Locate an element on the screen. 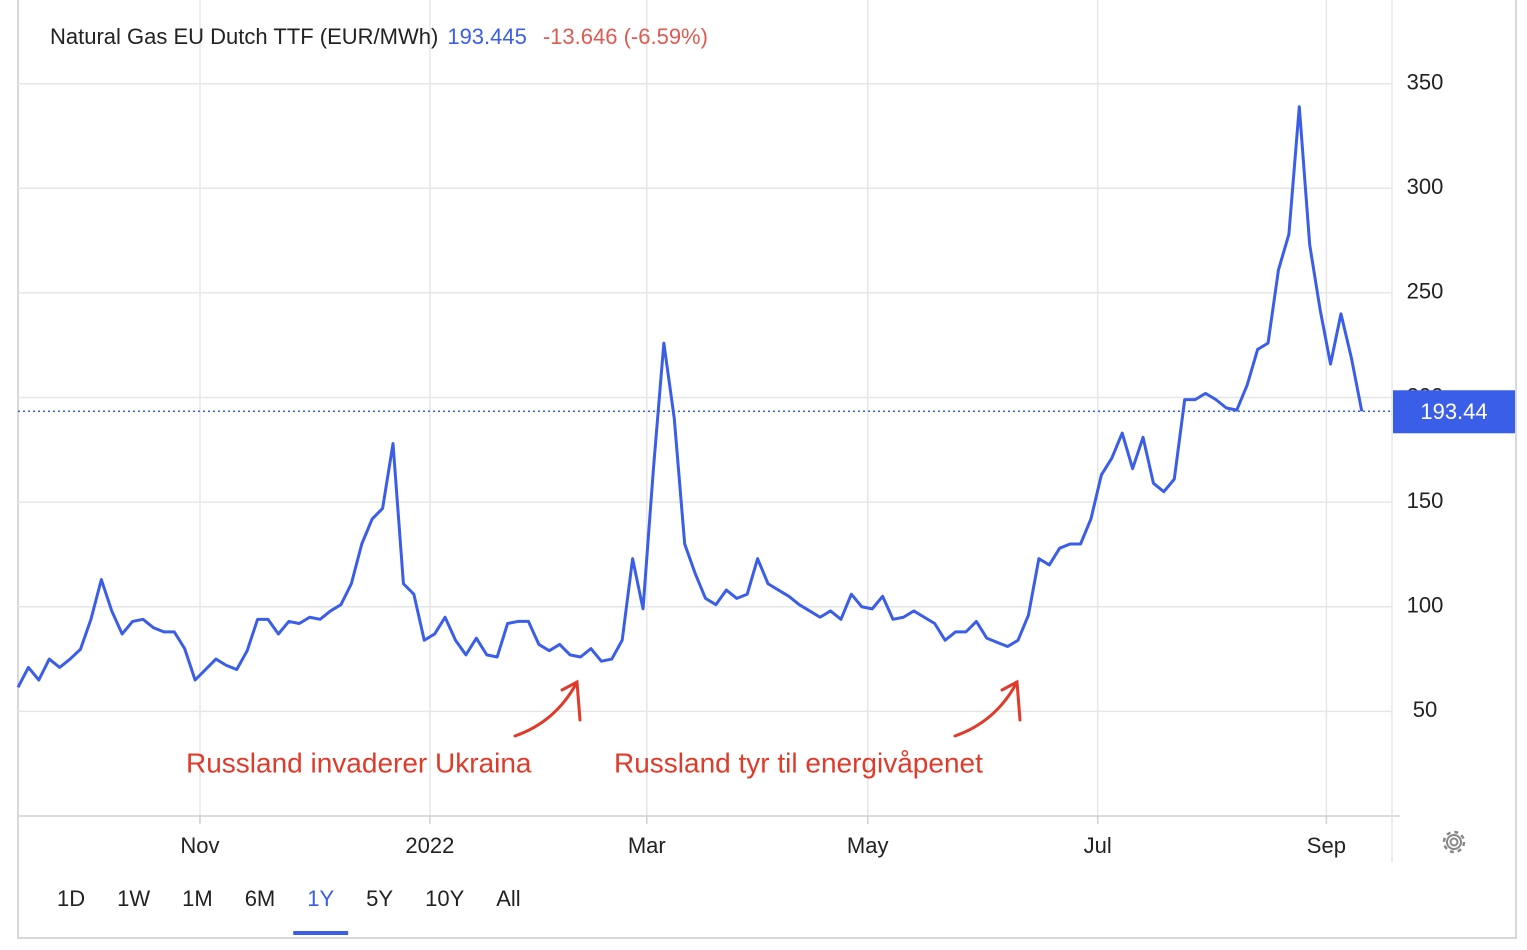 The height and width of the screenshot is (950, 1527). y-tick-label: 100 is located at coordinates (1425, 605).